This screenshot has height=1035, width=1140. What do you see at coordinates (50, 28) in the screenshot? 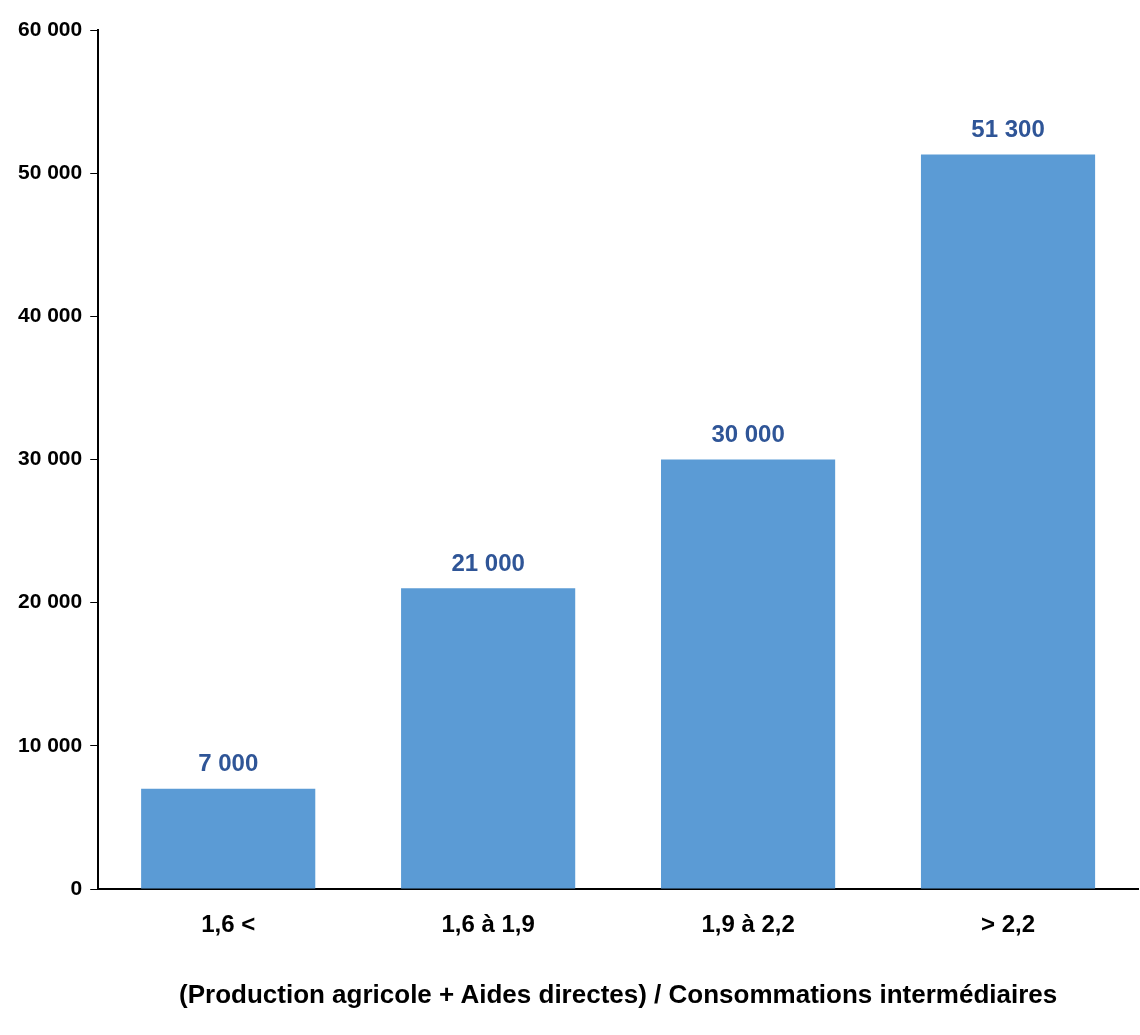
I see `y-tick-label: 60 000` at bounding box center [50, 28].